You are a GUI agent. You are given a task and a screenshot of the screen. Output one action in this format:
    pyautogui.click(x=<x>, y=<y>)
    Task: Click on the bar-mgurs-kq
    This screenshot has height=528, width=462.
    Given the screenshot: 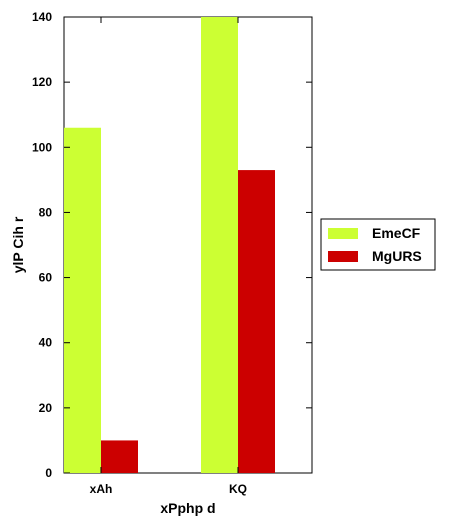 What is the action you would take?
    pyautogui.click(x=256, y=322)
    